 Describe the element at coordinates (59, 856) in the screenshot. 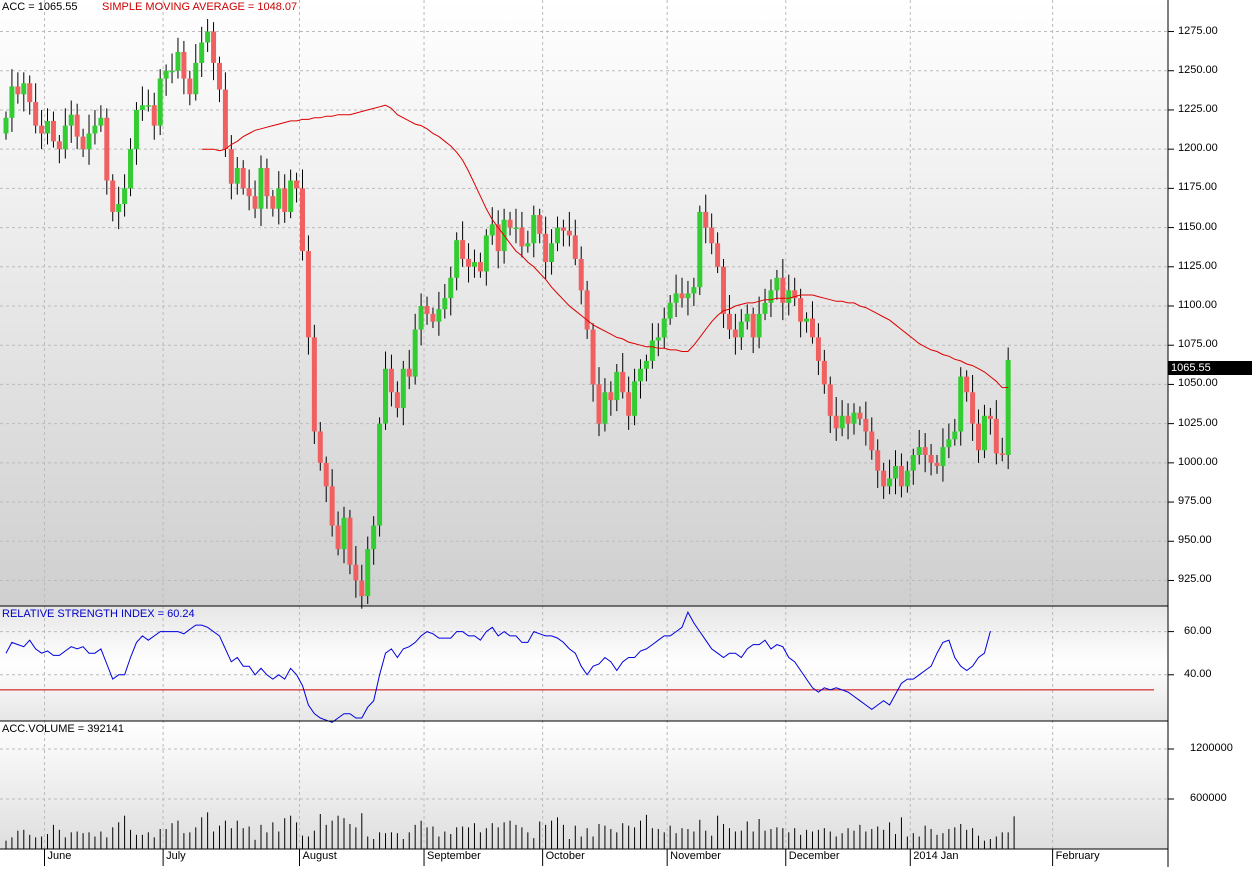

I see `month-label: June` at that location.